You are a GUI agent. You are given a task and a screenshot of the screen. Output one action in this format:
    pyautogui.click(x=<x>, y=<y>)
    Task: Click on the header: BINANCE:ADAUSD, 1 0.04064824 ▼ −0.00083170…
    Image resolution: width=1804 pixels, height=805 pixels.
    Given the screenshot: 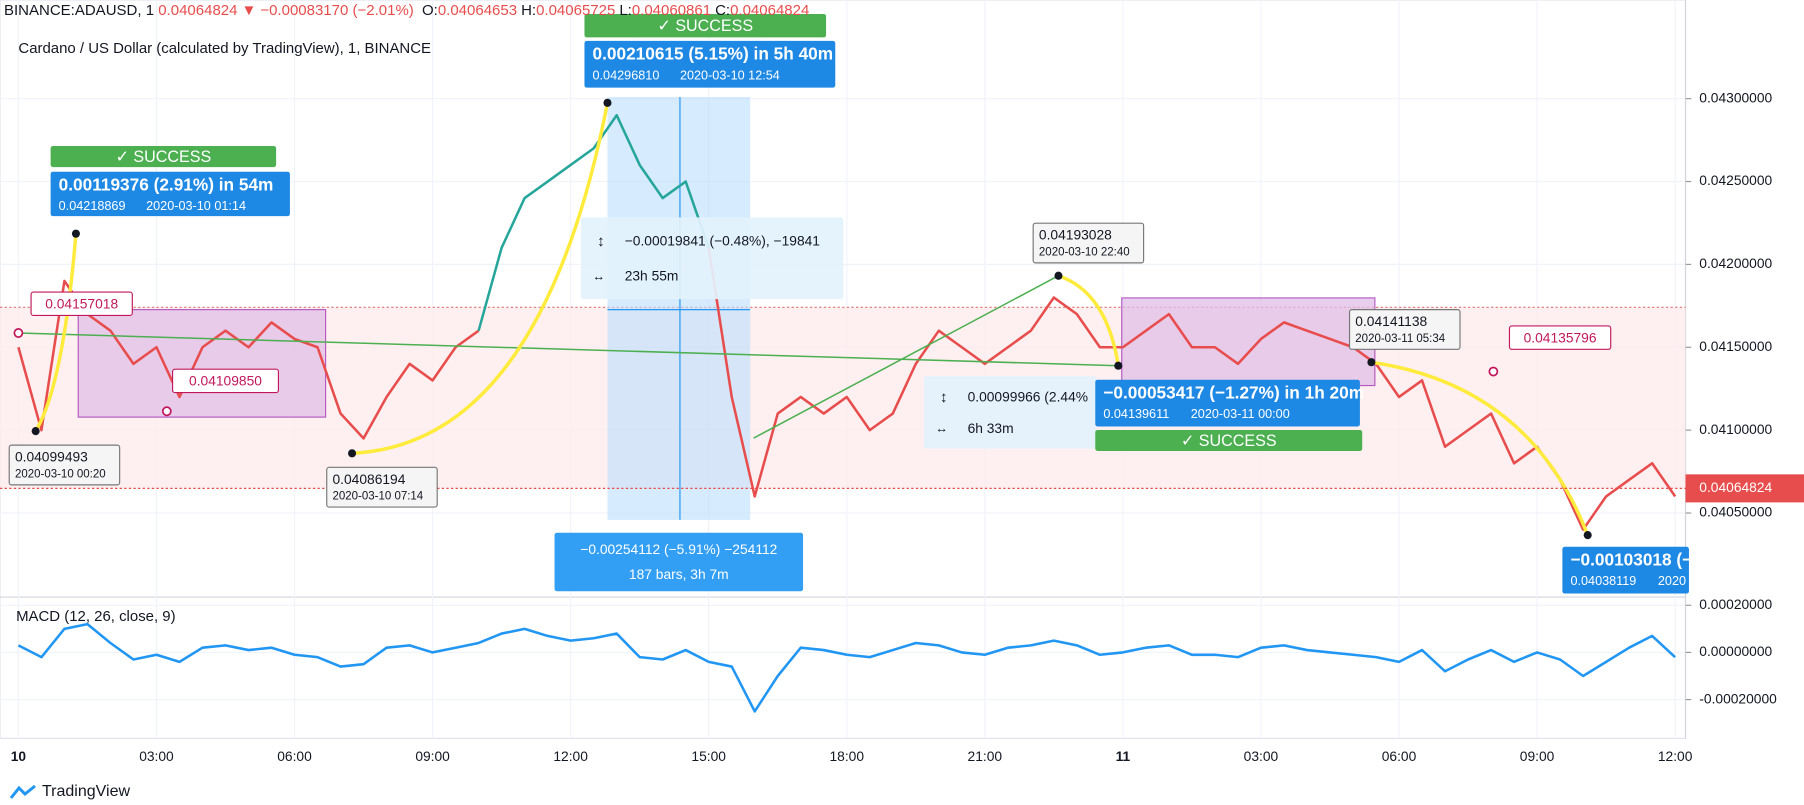 What is the action you would take?
    pyautogui.click(x=408, y=10)
    